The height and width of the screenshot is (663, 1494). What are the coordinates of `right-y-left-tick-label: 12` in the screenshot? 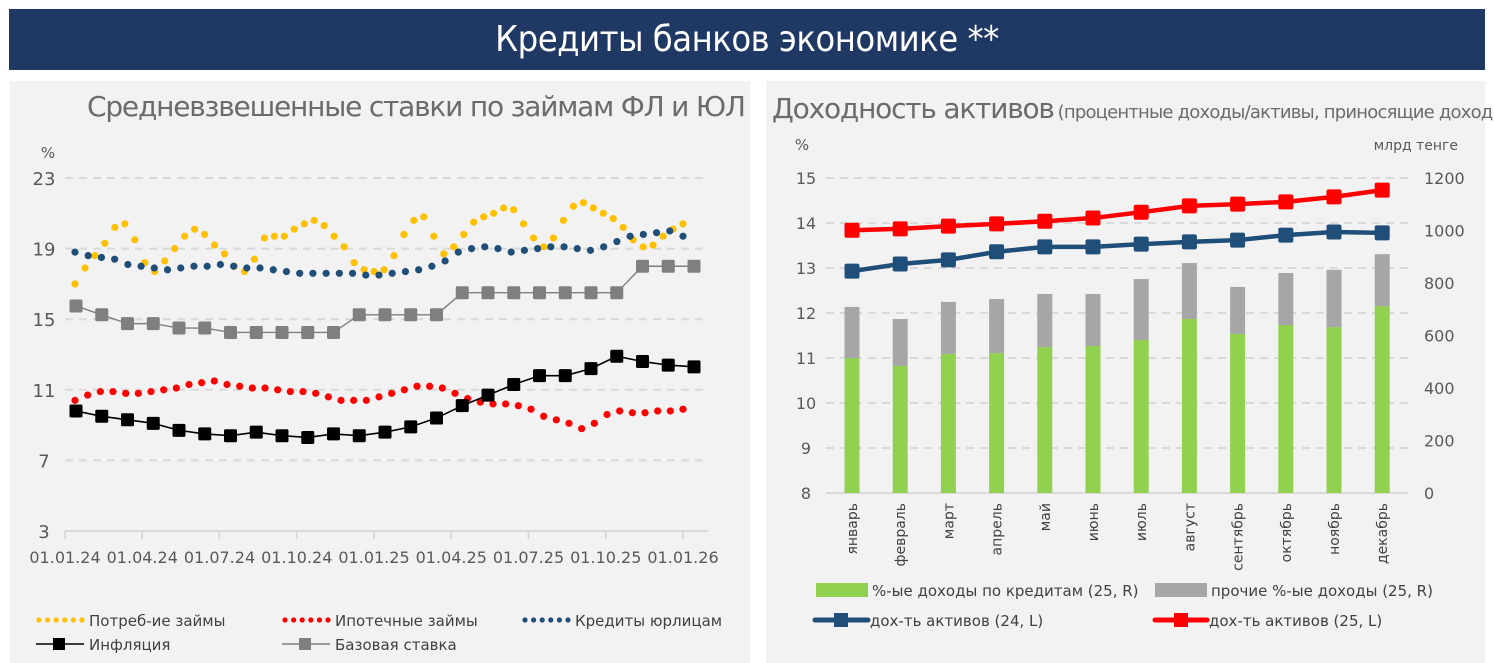 It's located at (806, 313).